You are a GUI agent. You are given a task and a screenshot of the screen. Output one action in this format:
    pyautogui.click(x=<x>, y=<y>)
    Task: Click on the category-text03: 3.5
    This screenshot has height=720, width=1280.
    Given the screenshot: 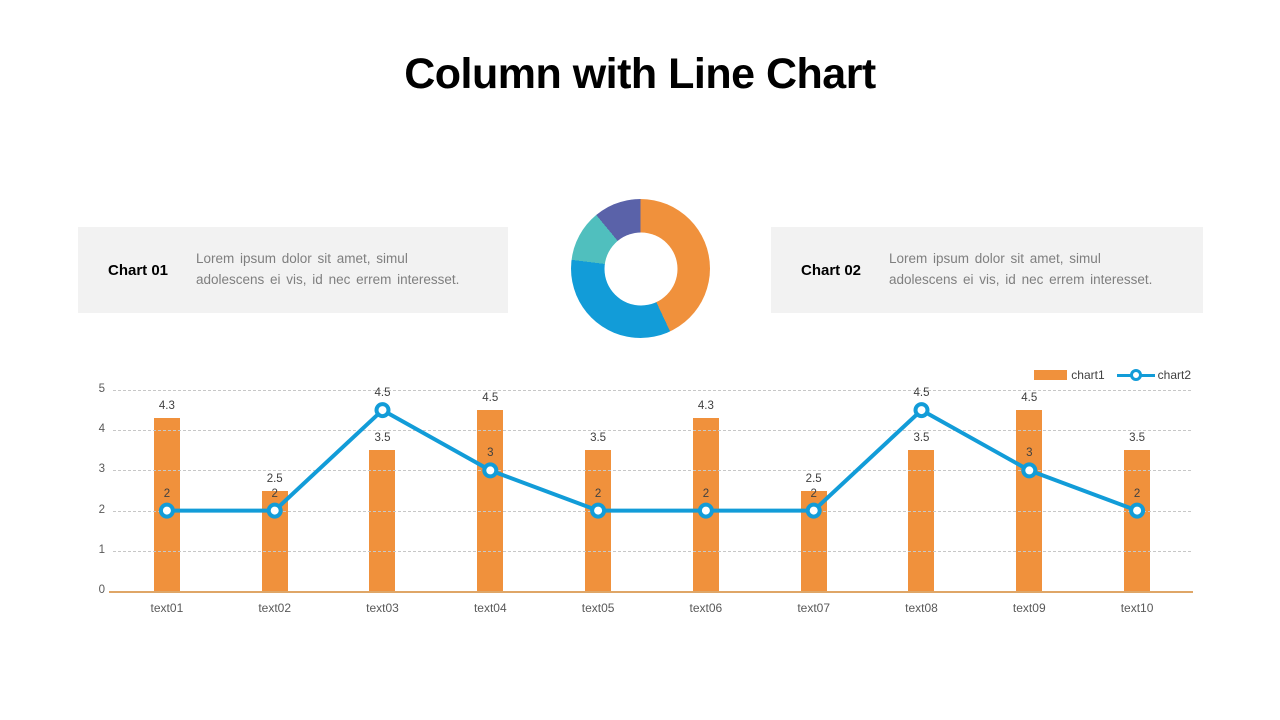 What is the action you would take?
    pyautogui.click(x=383, y=490)
    